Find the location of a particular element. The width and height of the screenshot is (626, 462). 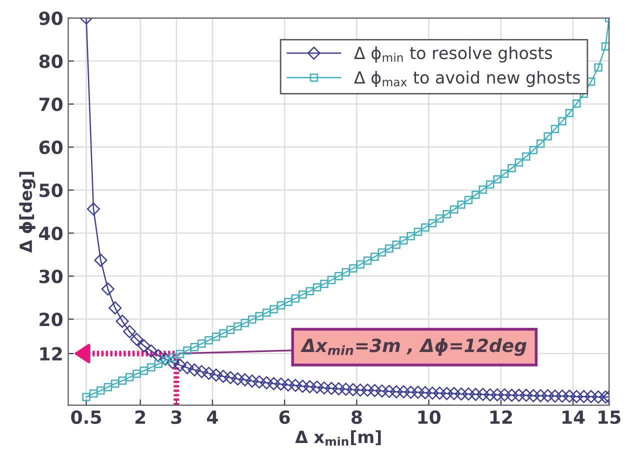

y-tick-label: 40 is located at coordinates (51, 233).